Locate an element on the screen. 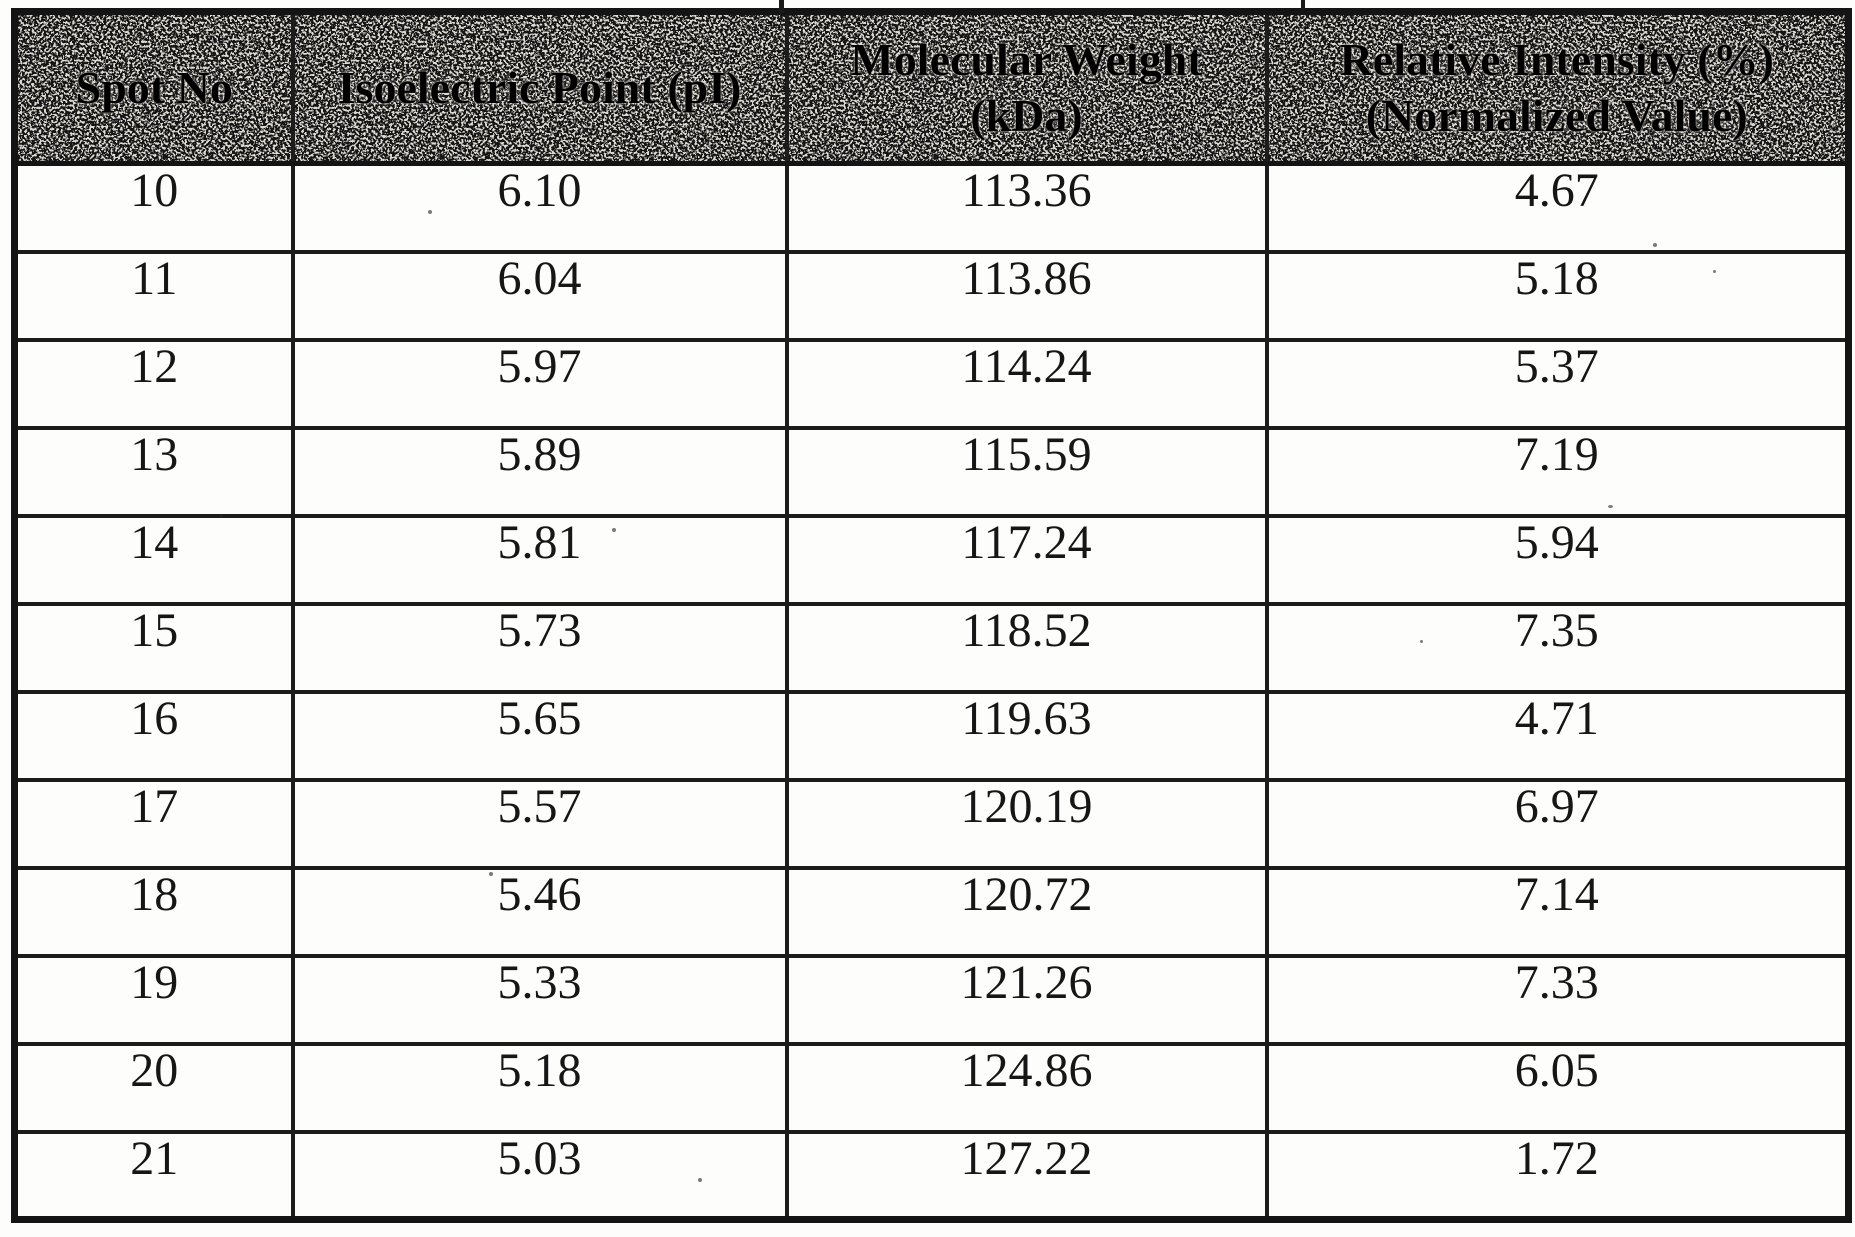  header-label: Isoelectric Point (pI) is located at coordinates (539, 87).